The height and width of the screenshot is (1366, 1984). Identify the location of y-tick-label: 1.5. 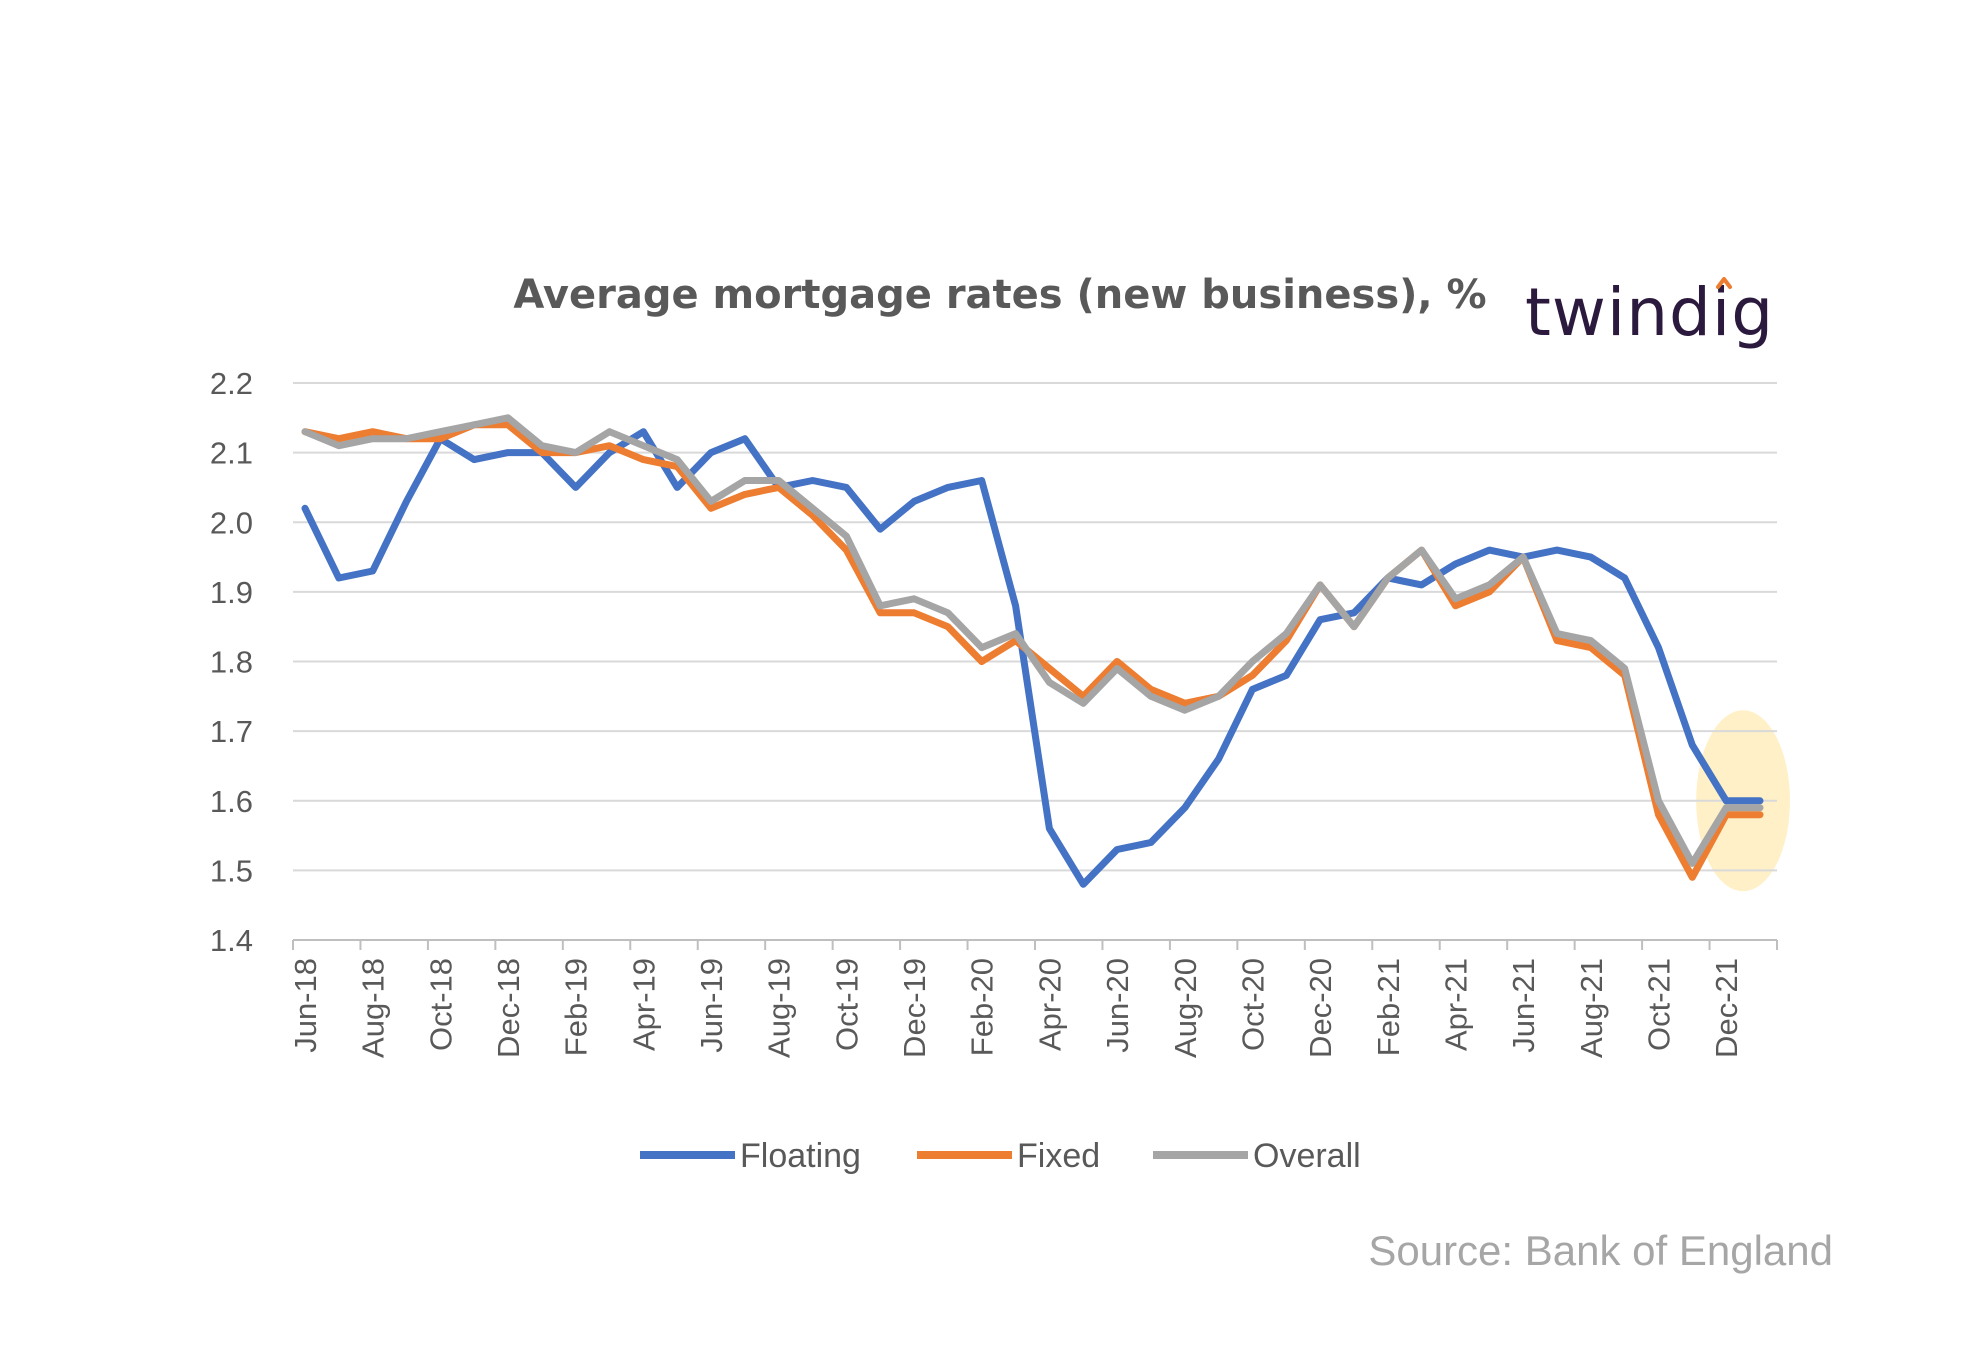
(231, 870).